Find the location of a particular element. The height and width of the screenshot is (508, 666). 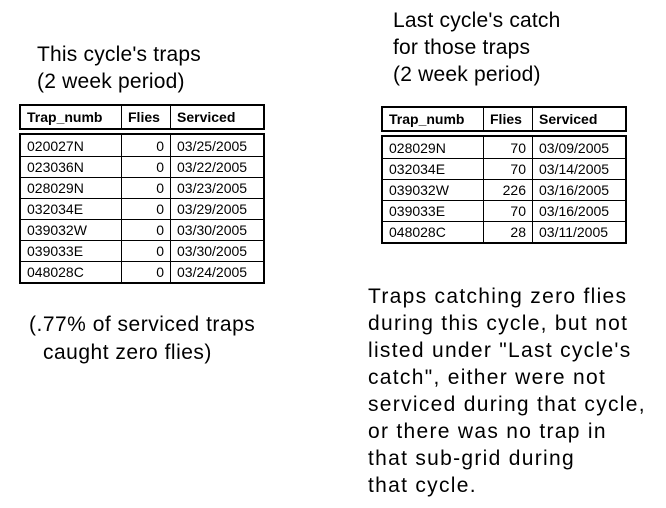

table-row: 020027N 0 03/25/2005 is located at coordinates (142, 145).